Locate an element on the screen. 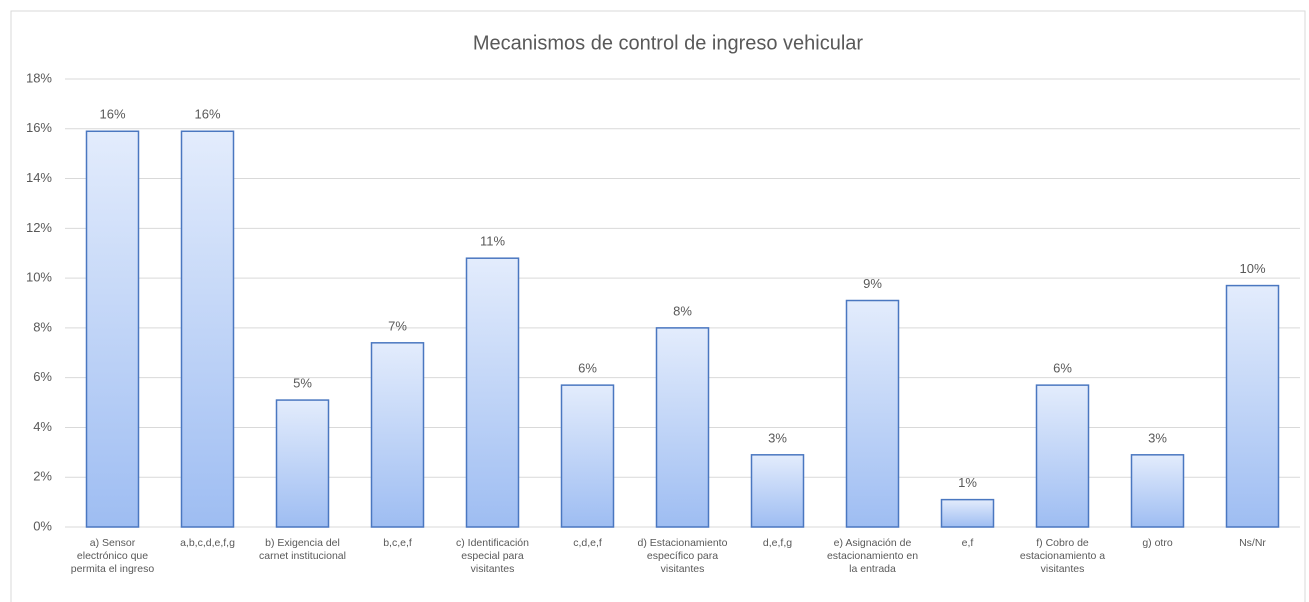 The height and width of the screenshot is (602, 1309). data-label: 9% is located at coordinates (872, 283).